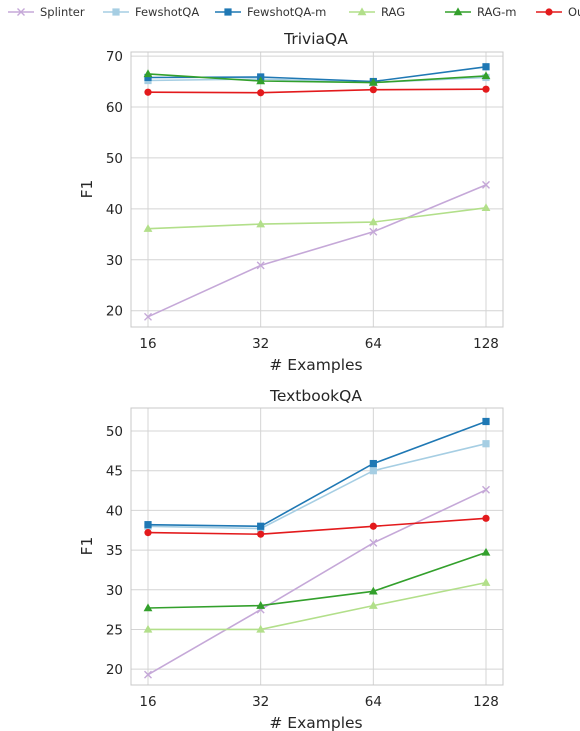  What do you see at coordinates (373, 344) in the screenshot?
I see `x-tick-label: 64` at bounding box center [373, 344].